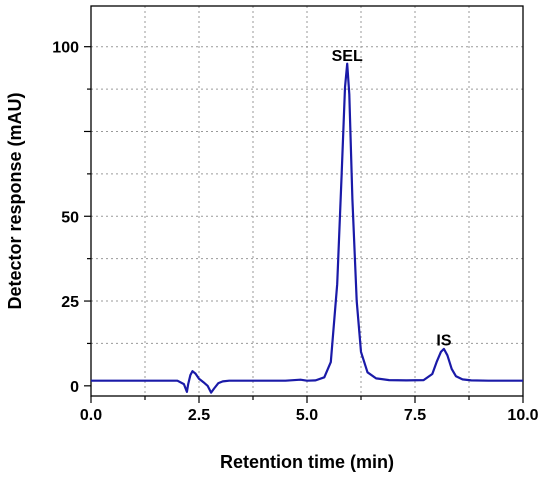 The width and height of the screenshot is (550, 477). What do you see at coordinates (443, 341) in the screenshot?
I see `peak-label-is: IS` at bounding box center [443, 341].